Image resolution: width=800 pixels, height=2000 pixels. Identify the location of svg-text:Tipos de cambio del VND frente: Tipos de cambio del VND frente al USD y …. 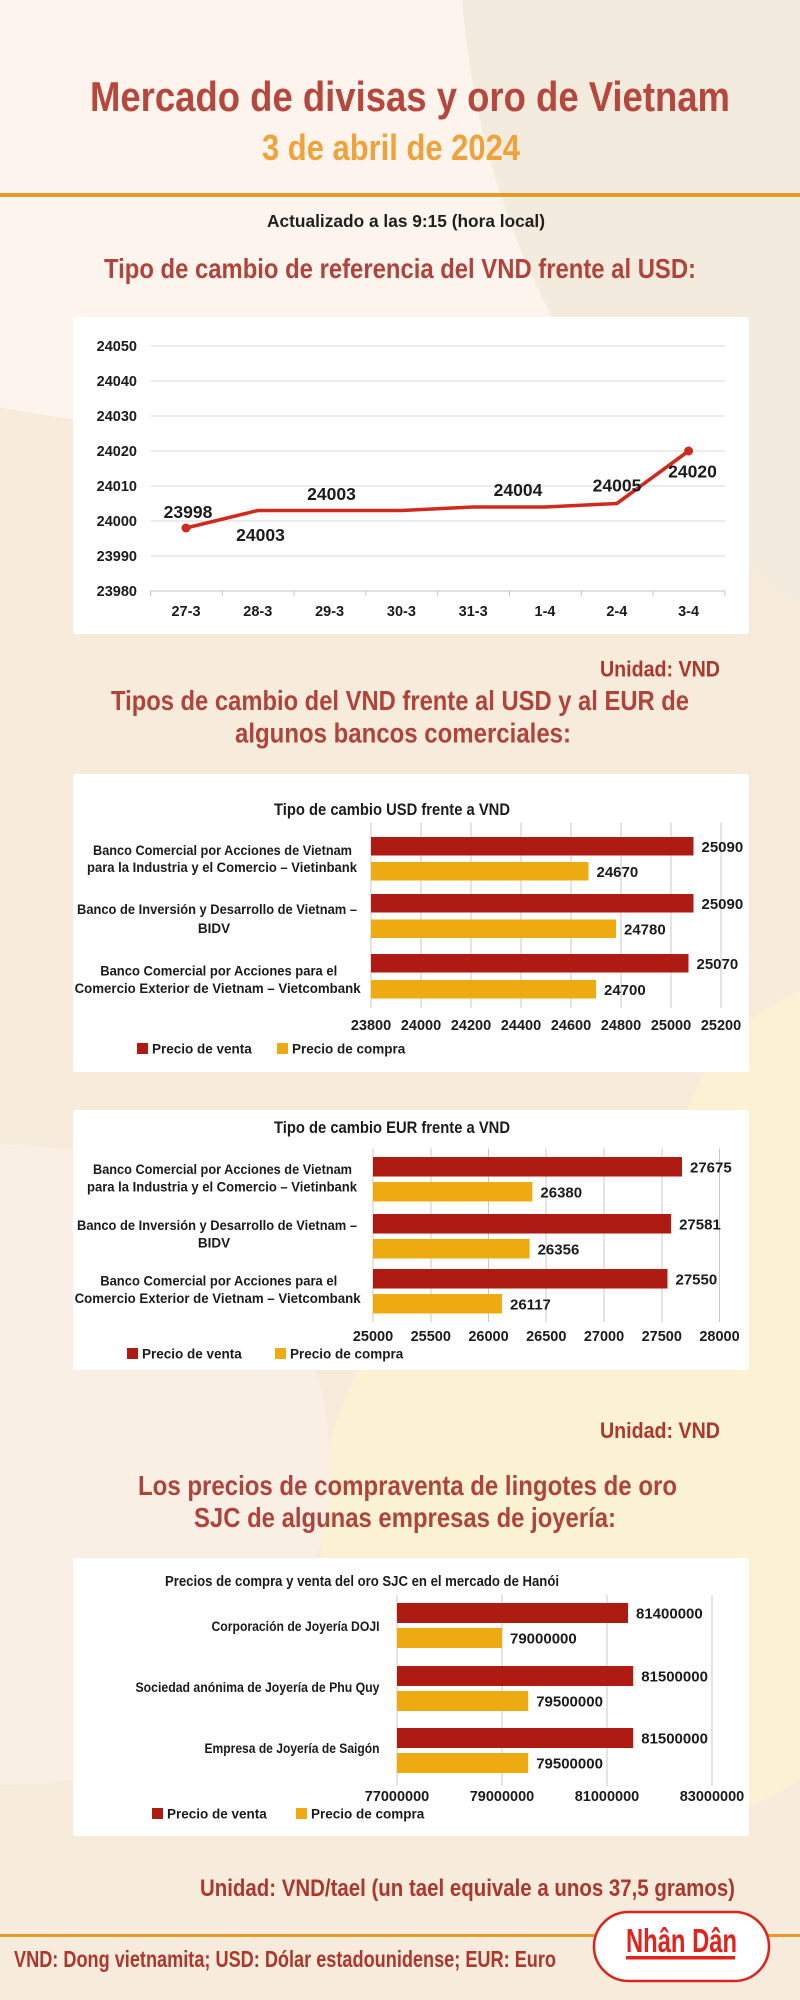
(400, 700).